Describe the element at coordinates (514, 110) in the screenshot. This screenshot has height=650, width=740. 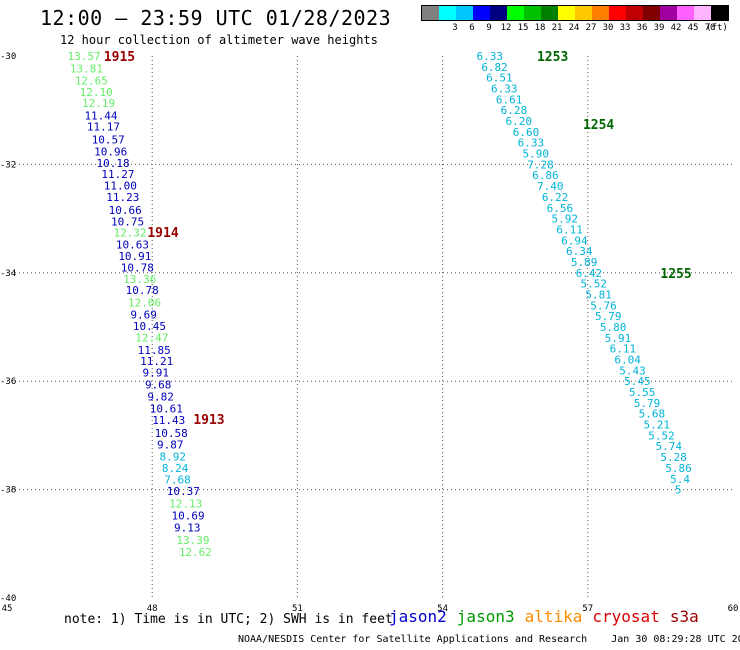
I see `wave-height-value: 6.28` at that location.